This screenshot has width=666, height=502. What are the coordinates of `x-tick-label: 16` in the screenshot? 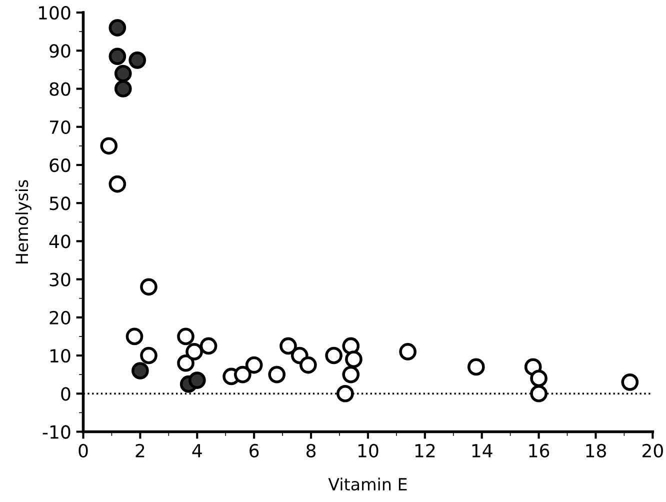 It's located at (539, 451).